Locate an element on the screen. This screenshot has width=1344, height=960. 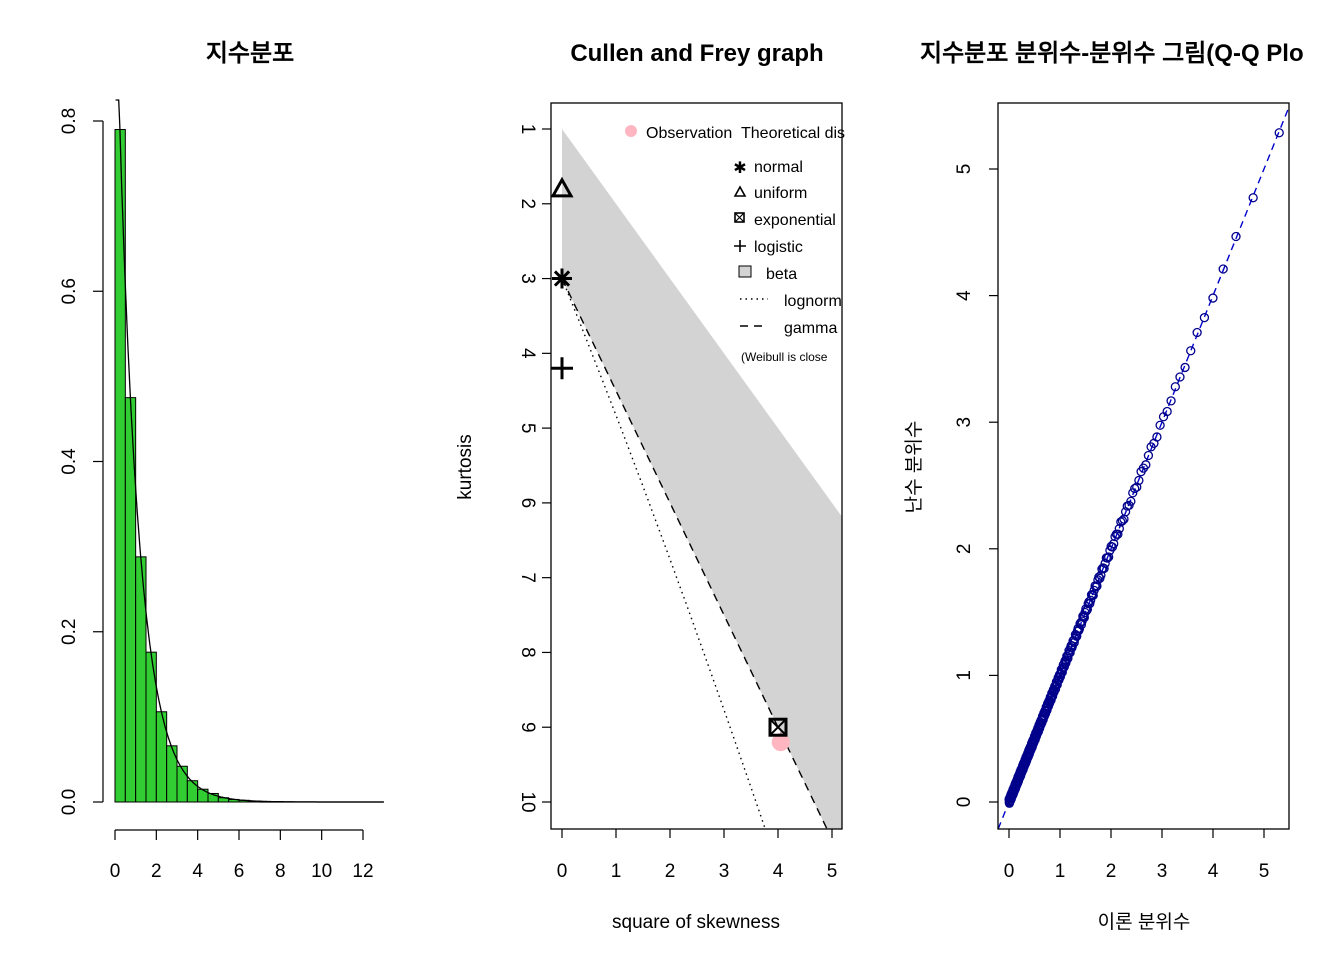
qq-ylabel: 난수 분위수 is located at coordinates (914, 467).